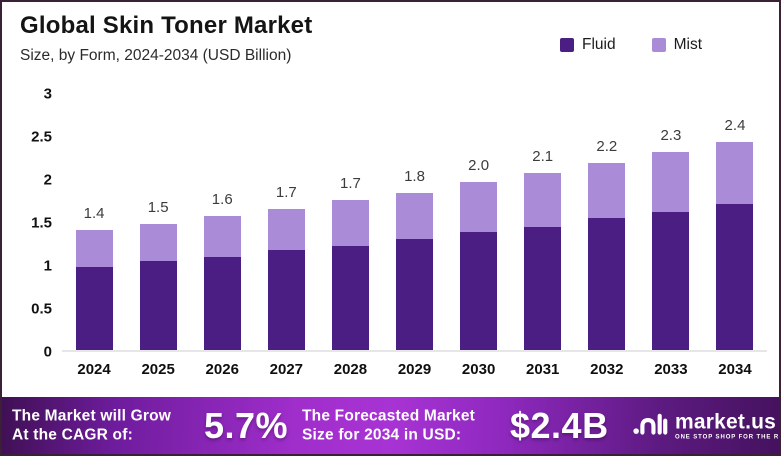 Image resolution: width=781 pixels, height=456 pixels. Describe the element at coordinates (478, 369) in the screenshot. I see `x-tick-label: 2030` at that location.